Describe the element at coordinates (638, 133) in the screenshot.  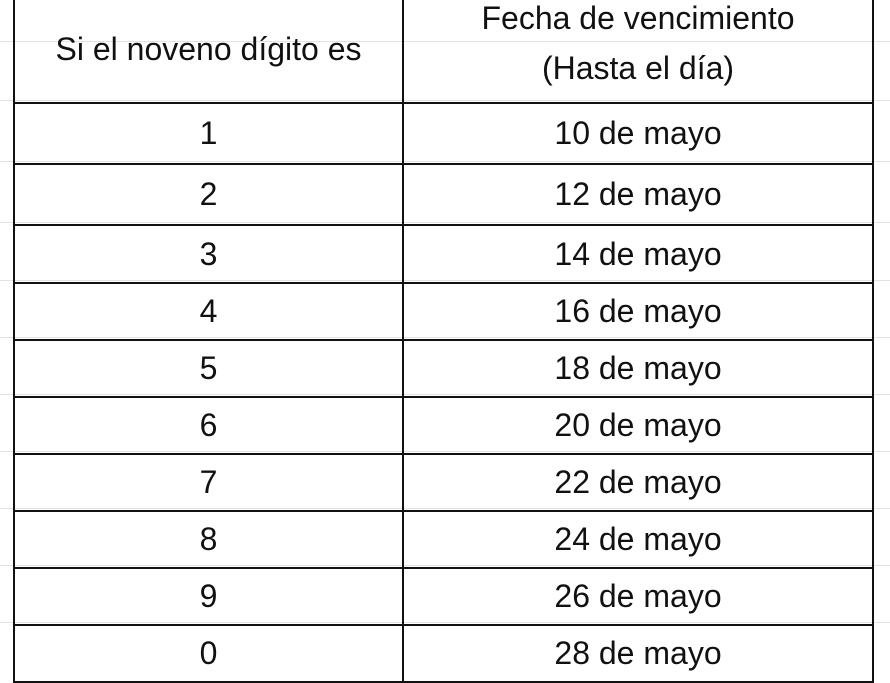
I see `date-cell: 10 de mayo` at that location.